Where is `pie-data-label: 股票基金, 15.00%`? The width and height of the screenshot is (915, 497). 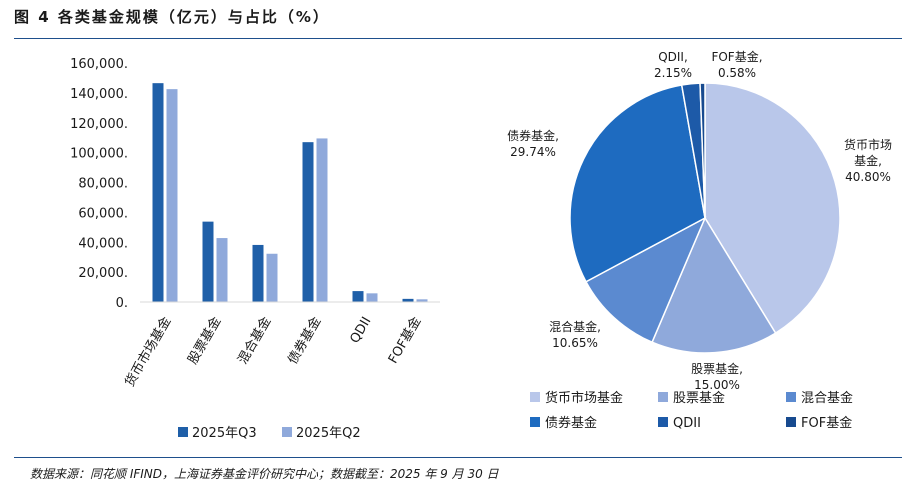 pie-data-label: 股票基金, 15.00% is located at coordinates (717, 376).